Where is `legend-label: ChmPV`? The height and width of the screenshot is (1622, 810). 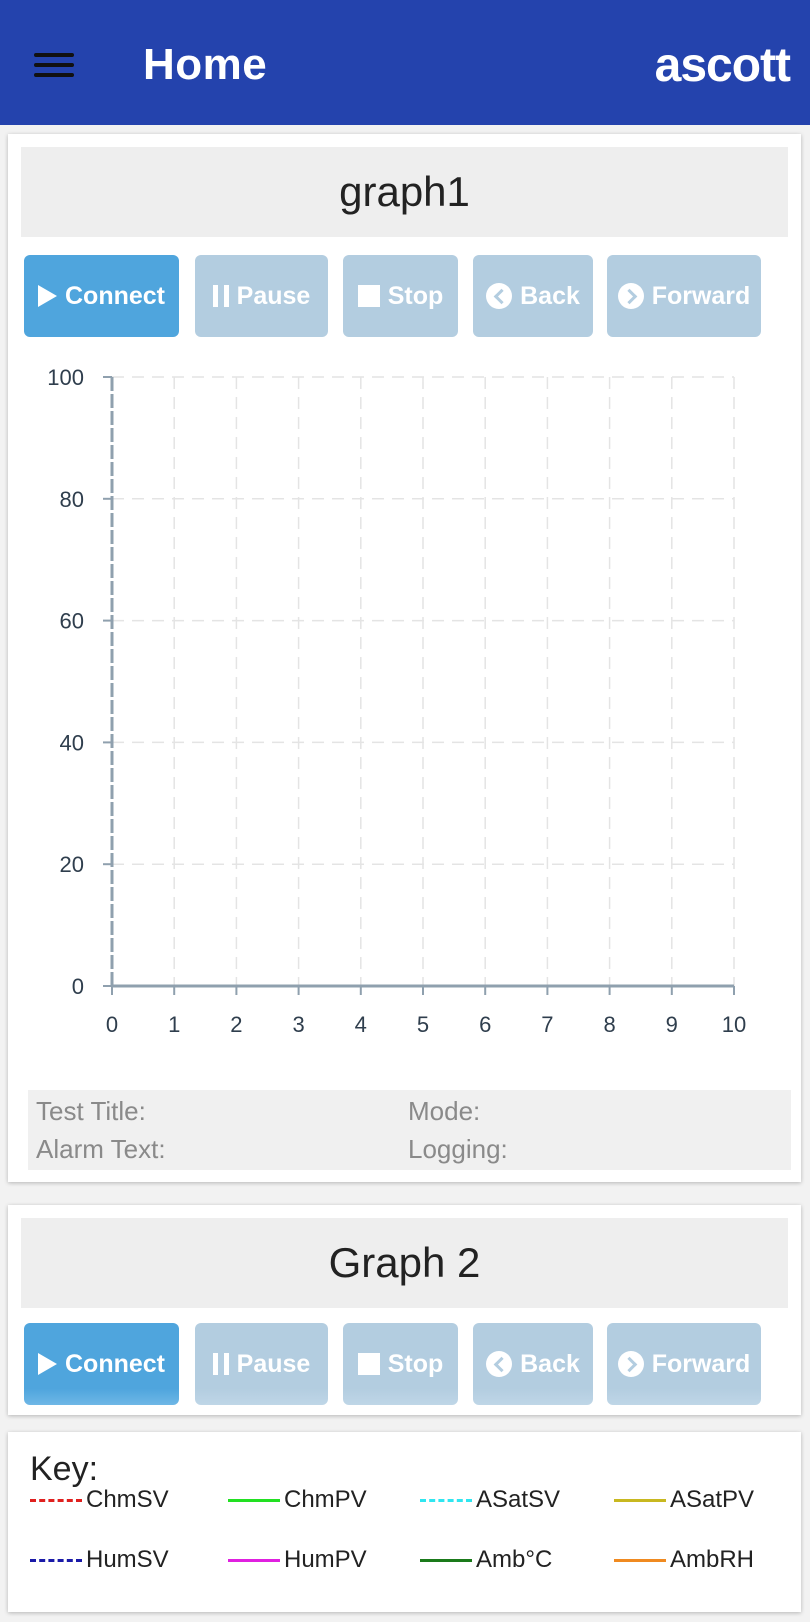
legend-label: ChmPV is located at coordinates (325, 1499).